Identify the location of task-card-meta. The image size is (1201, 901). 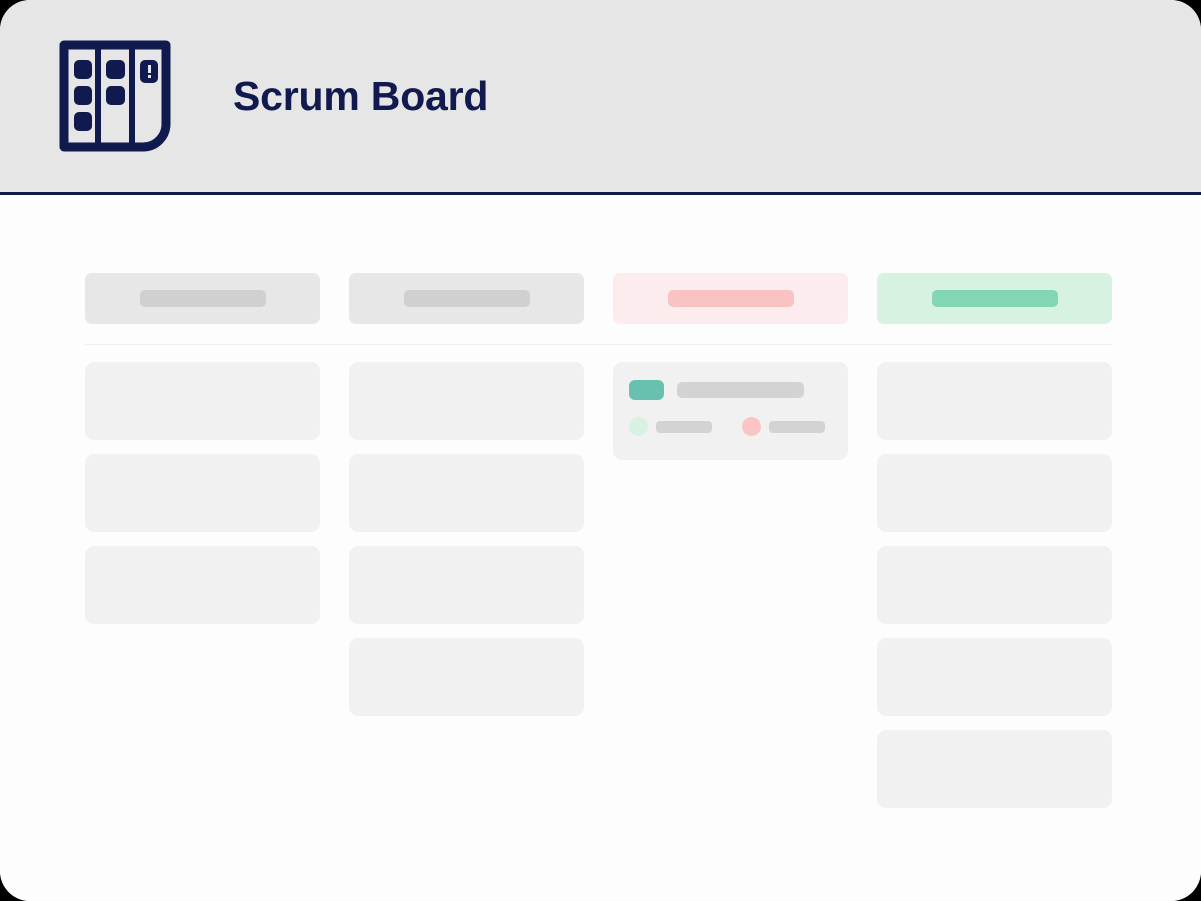
(730, 426).